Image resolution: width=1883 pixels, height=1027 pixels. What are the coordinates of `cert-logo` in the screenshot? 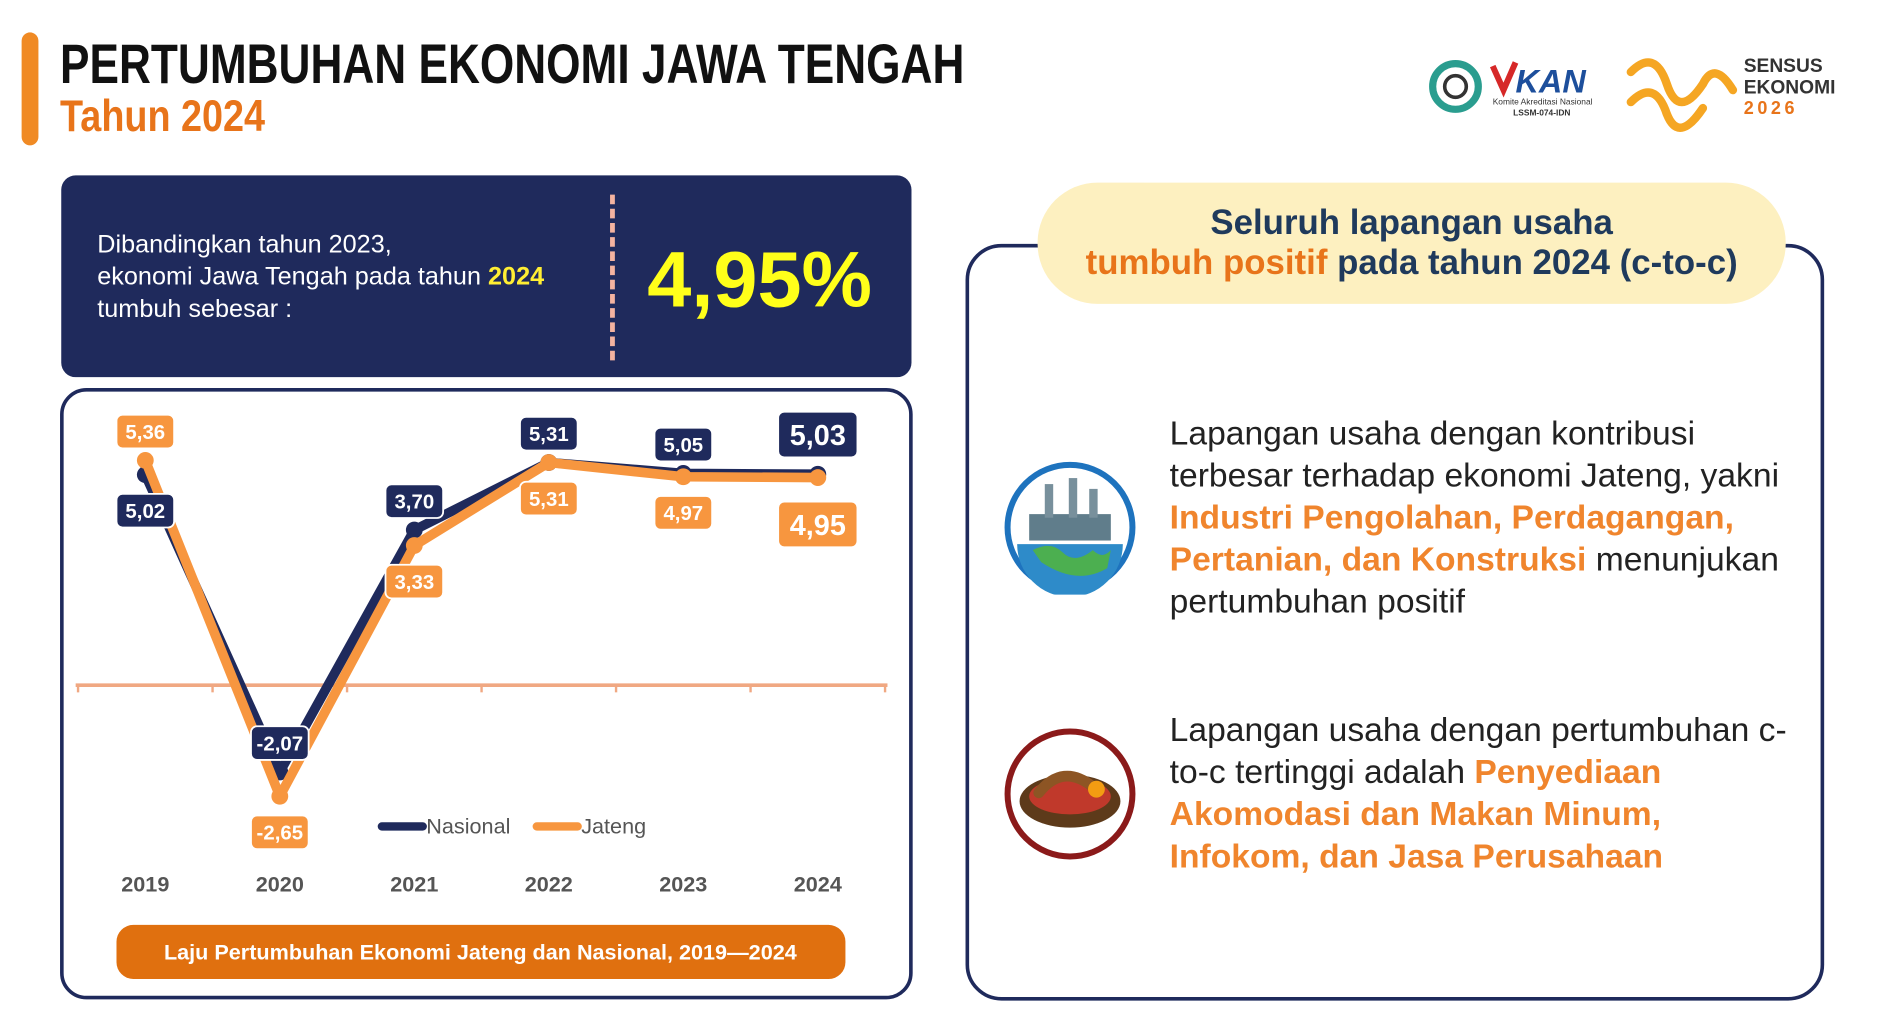 It's located at (1455, 86).